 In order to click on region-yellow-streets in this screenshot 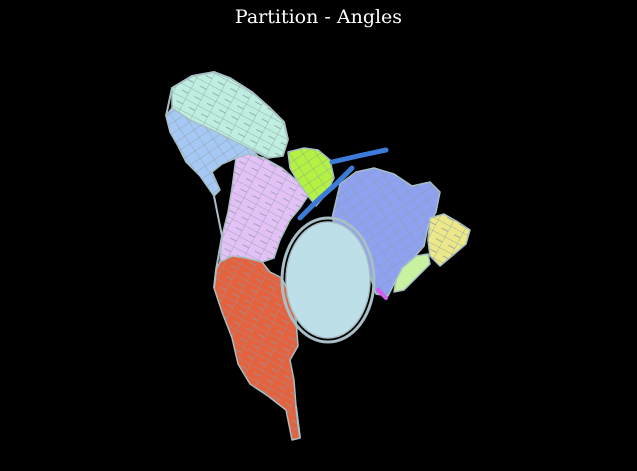, I will do `click(449, 240)`.